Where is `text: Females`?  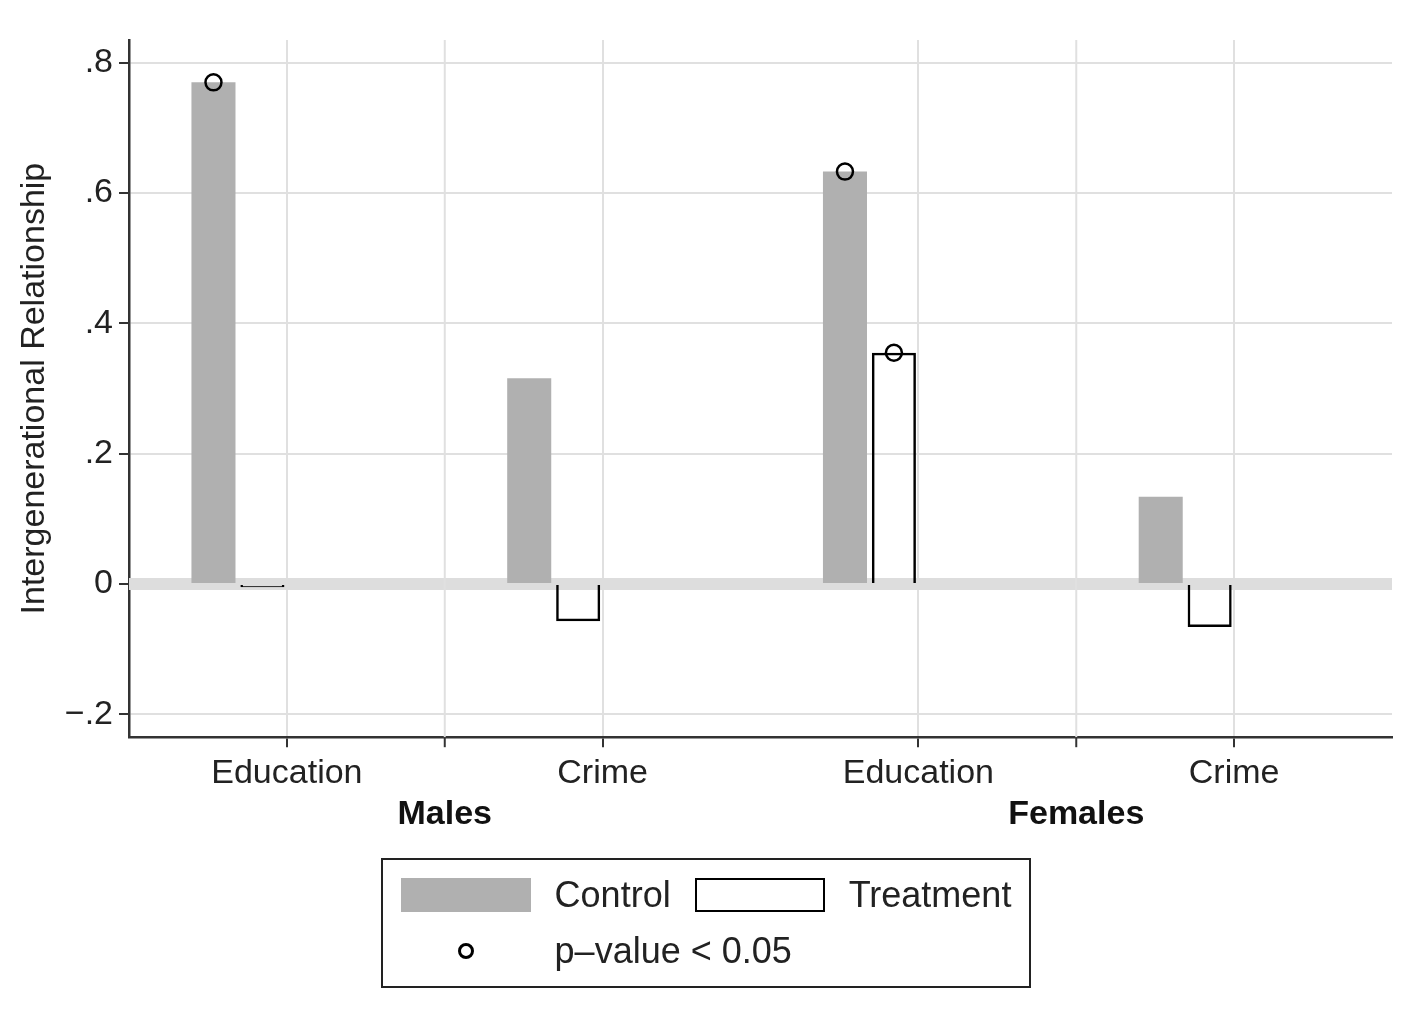
text: Females is located at coordinates (1076, 811).